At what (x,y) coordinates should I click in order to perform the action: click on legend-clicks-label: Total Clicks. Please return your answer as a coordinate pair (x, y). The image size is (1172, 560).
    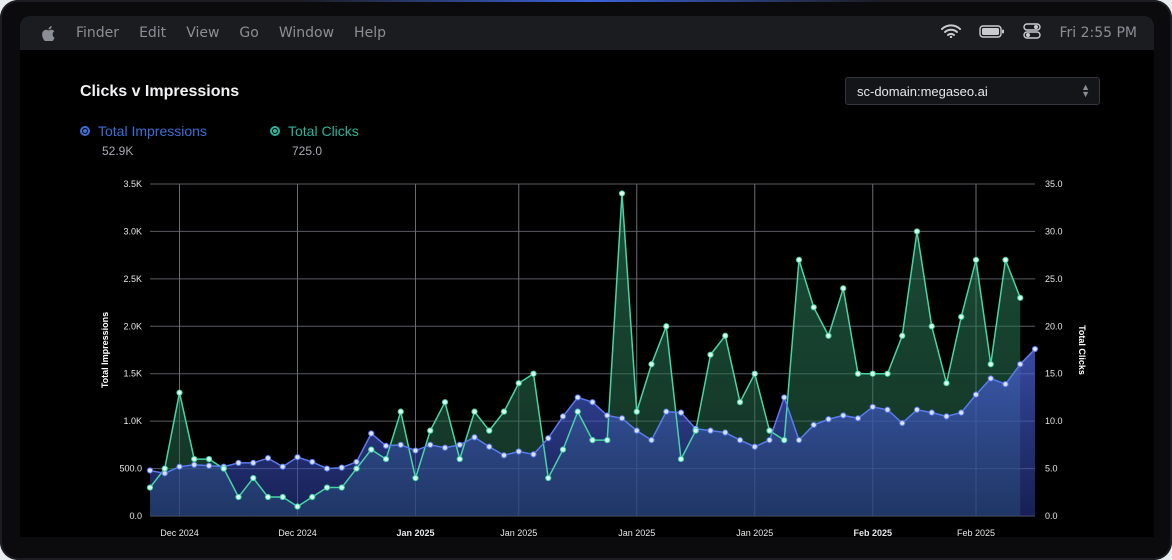
    Looking at the image, I should click on (323, 131).